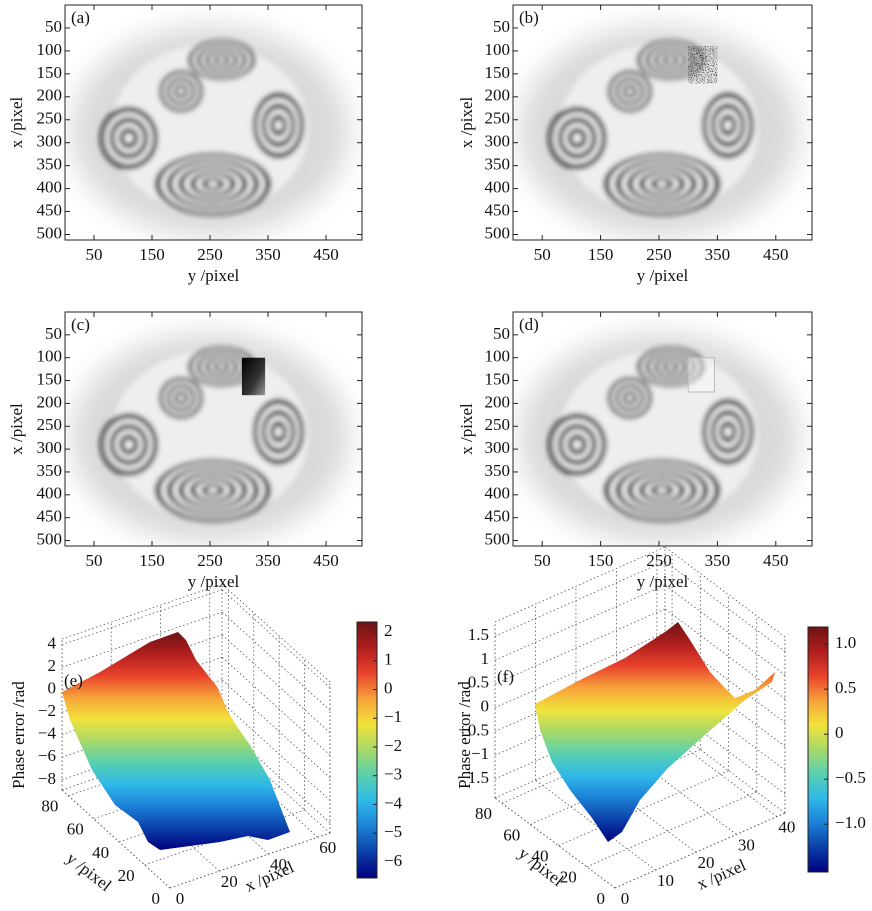  Describe the element at coordinates (498, 447) in the screenshot. I see `y-tick-label: 300` at that location.